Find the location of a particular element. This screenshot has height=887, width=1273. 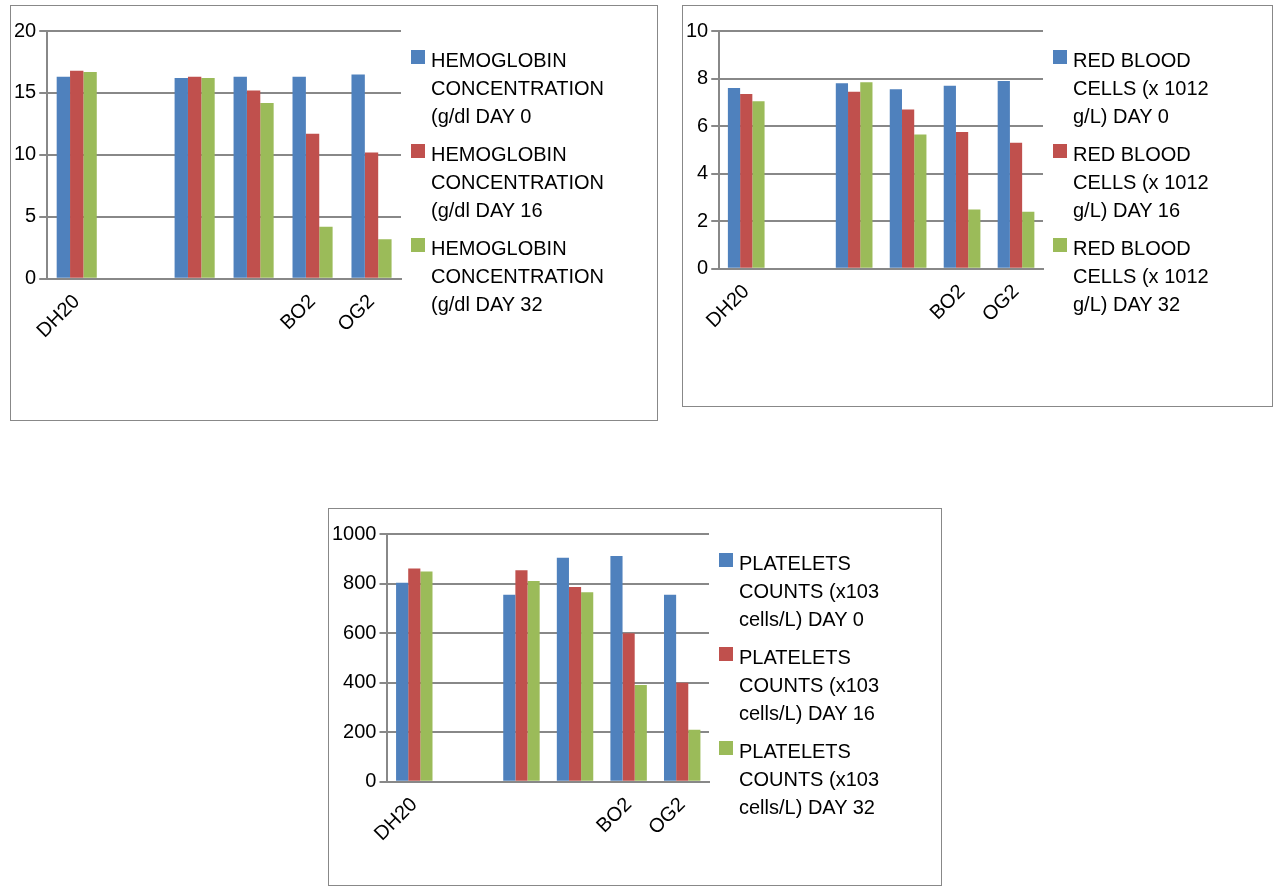

y-tick-label: 2 is located at coordinates (703, 219).